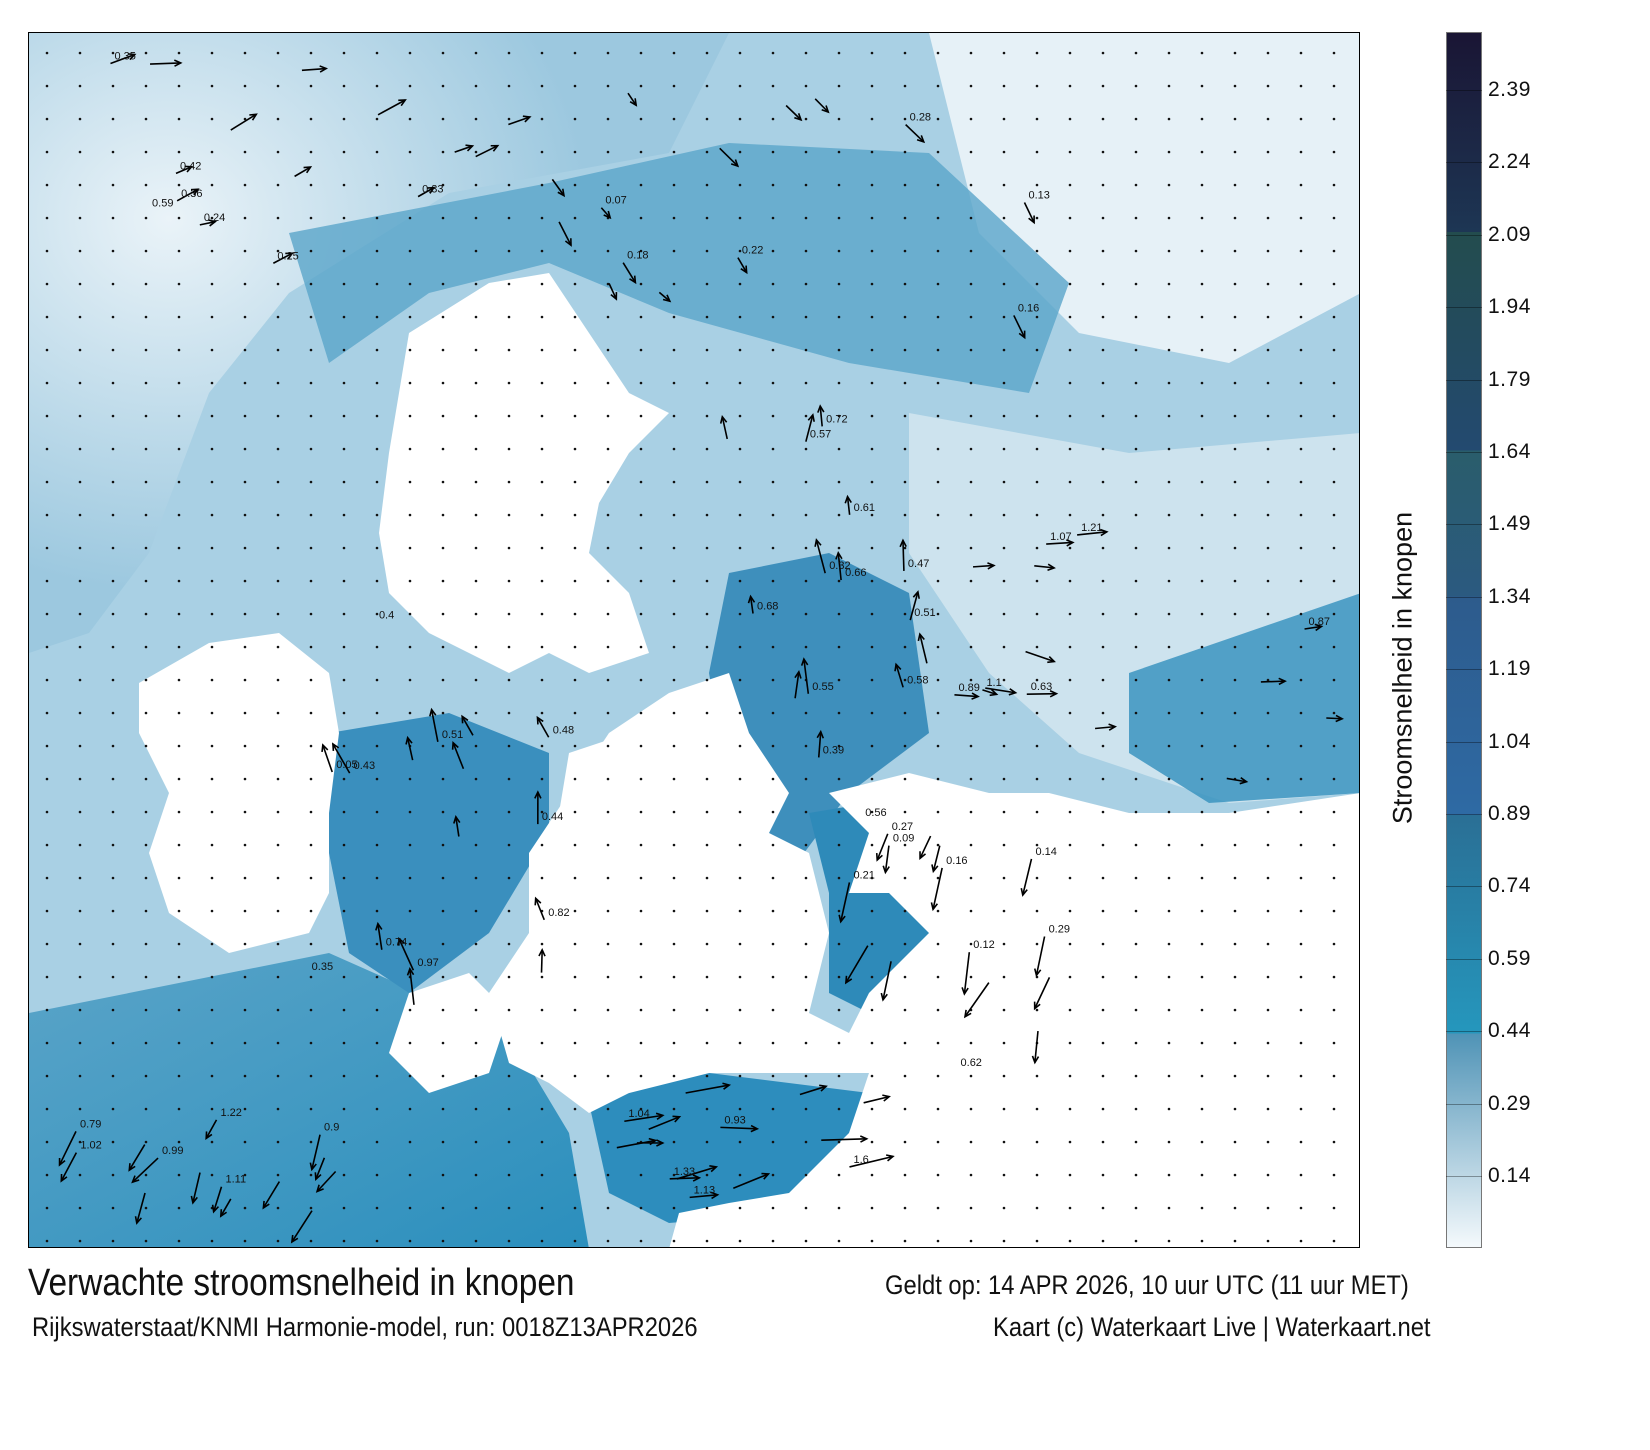 This screenshot has height=1450, width=1650. What do you see at coordinates (1509, 596) in the screenshot?
I see `colorbar-tick-label: 1.34` at bounding box center [1509, 596].